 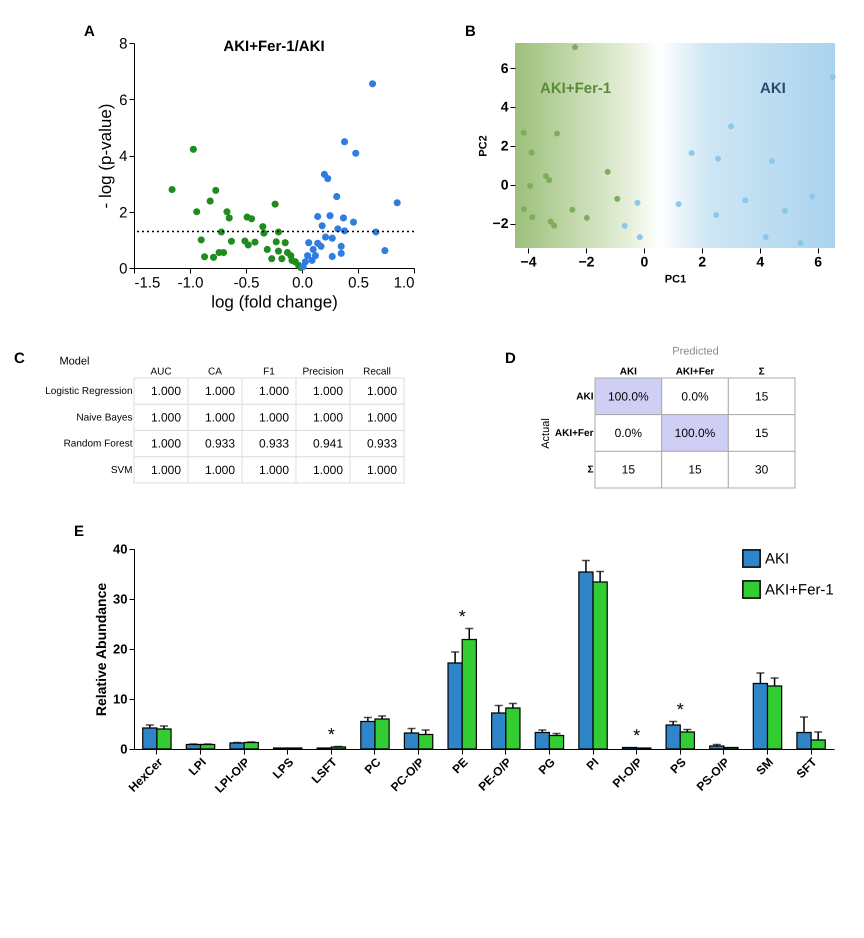 I want to click on y-axis-title: PC2, so click(x=484, y=146).